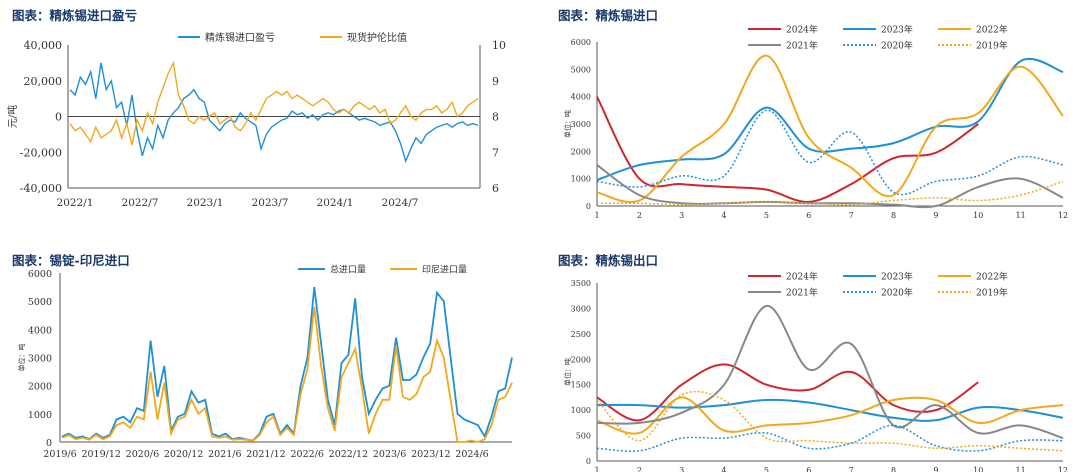 Image resolution: width=1080 pixels, height=472 pixels. What do you see at coordinates (58, 117) in the screenshot?
I see `y-tick-label-left: 0` at bounding box center [58, 117].